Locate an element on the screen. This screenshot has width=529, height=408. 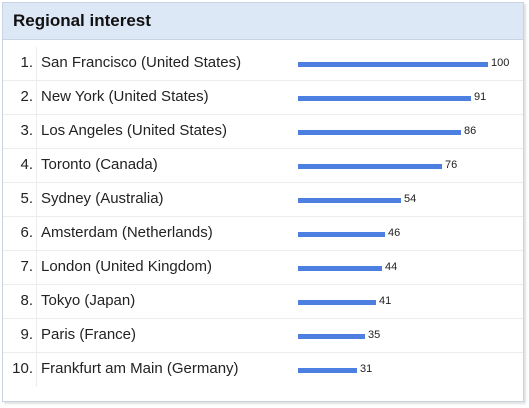
panel-header: Regional interest is located at coordinates (263, 21).